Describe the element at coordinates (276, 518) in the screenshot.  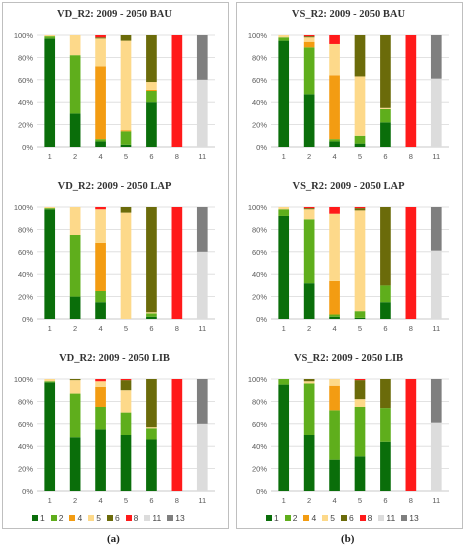
I see `legend-label: 1` at that location.